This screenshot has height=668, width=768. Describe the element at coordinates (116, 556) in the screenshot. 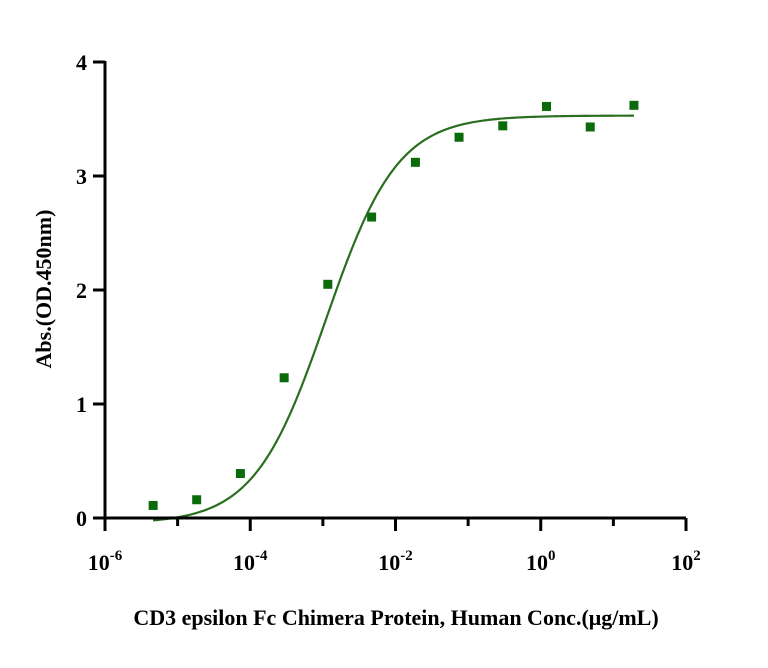

I see `x-tick-exponent: -6` at that location.